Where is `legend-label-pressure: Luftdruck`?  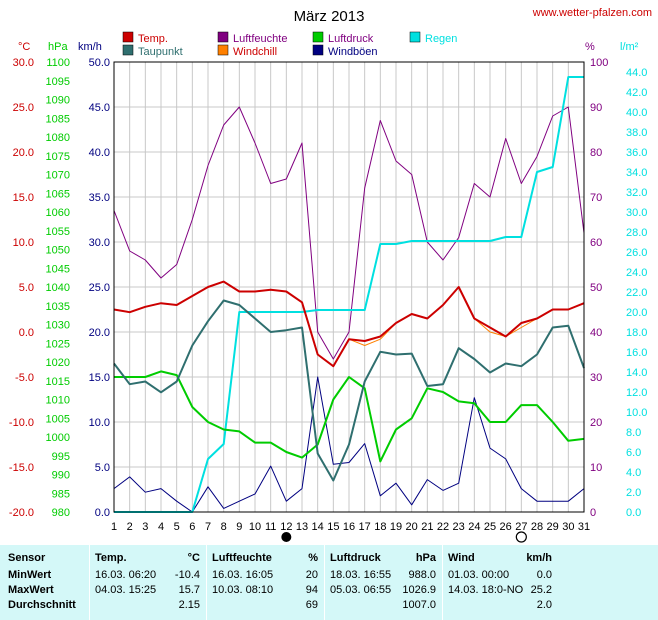 legend-label-pressure: Luftdruck is located at coordinates (351, 39).